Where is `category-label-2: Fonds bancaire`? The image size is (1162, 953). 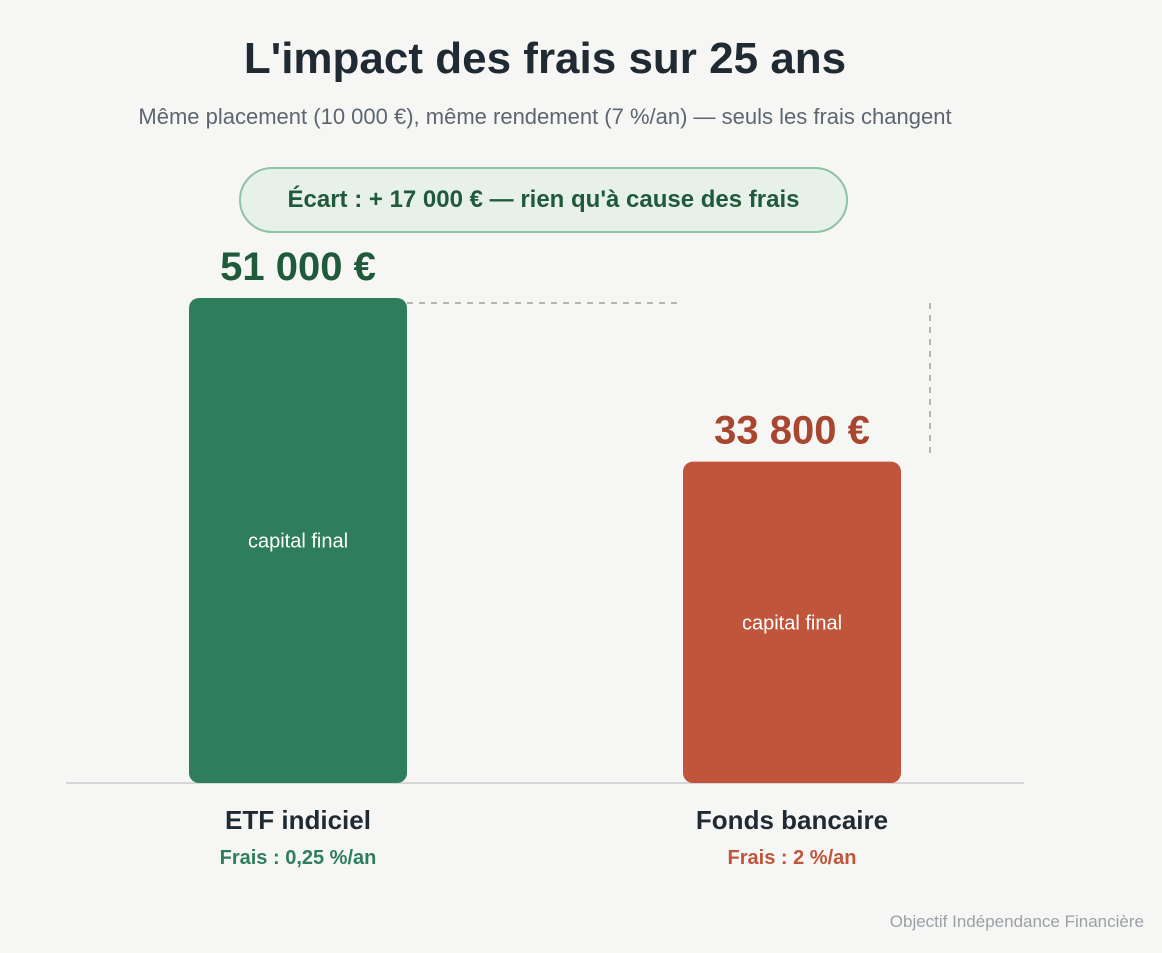 category-label-2: Fonds bancaire is located at coordinates (792, 820).